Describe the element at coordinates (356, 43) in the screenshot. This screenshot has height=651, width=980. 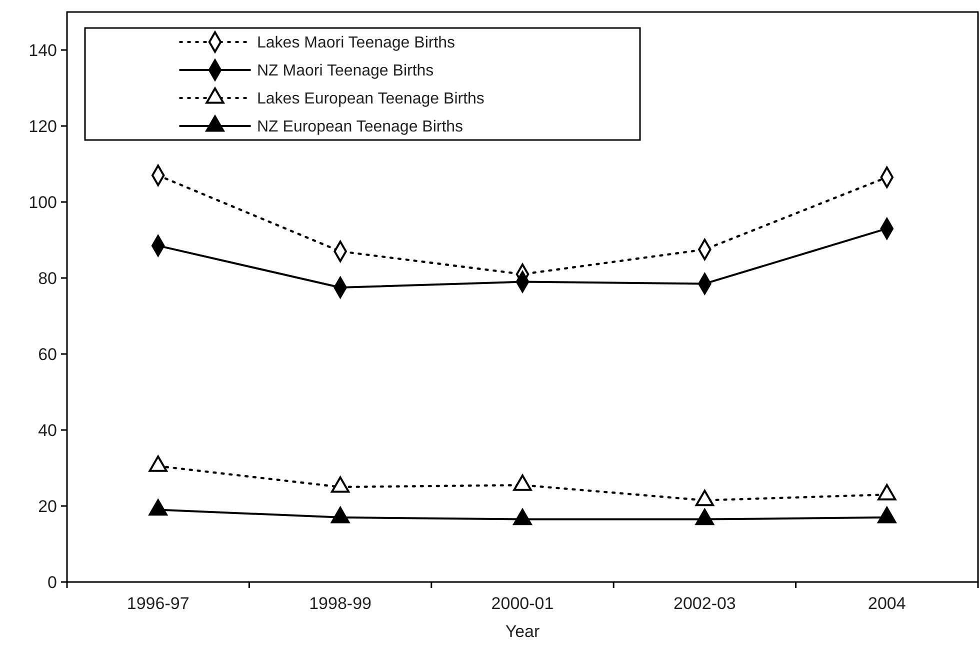
I see `legend-label: Lakes Maori Teenage Births` at that location.